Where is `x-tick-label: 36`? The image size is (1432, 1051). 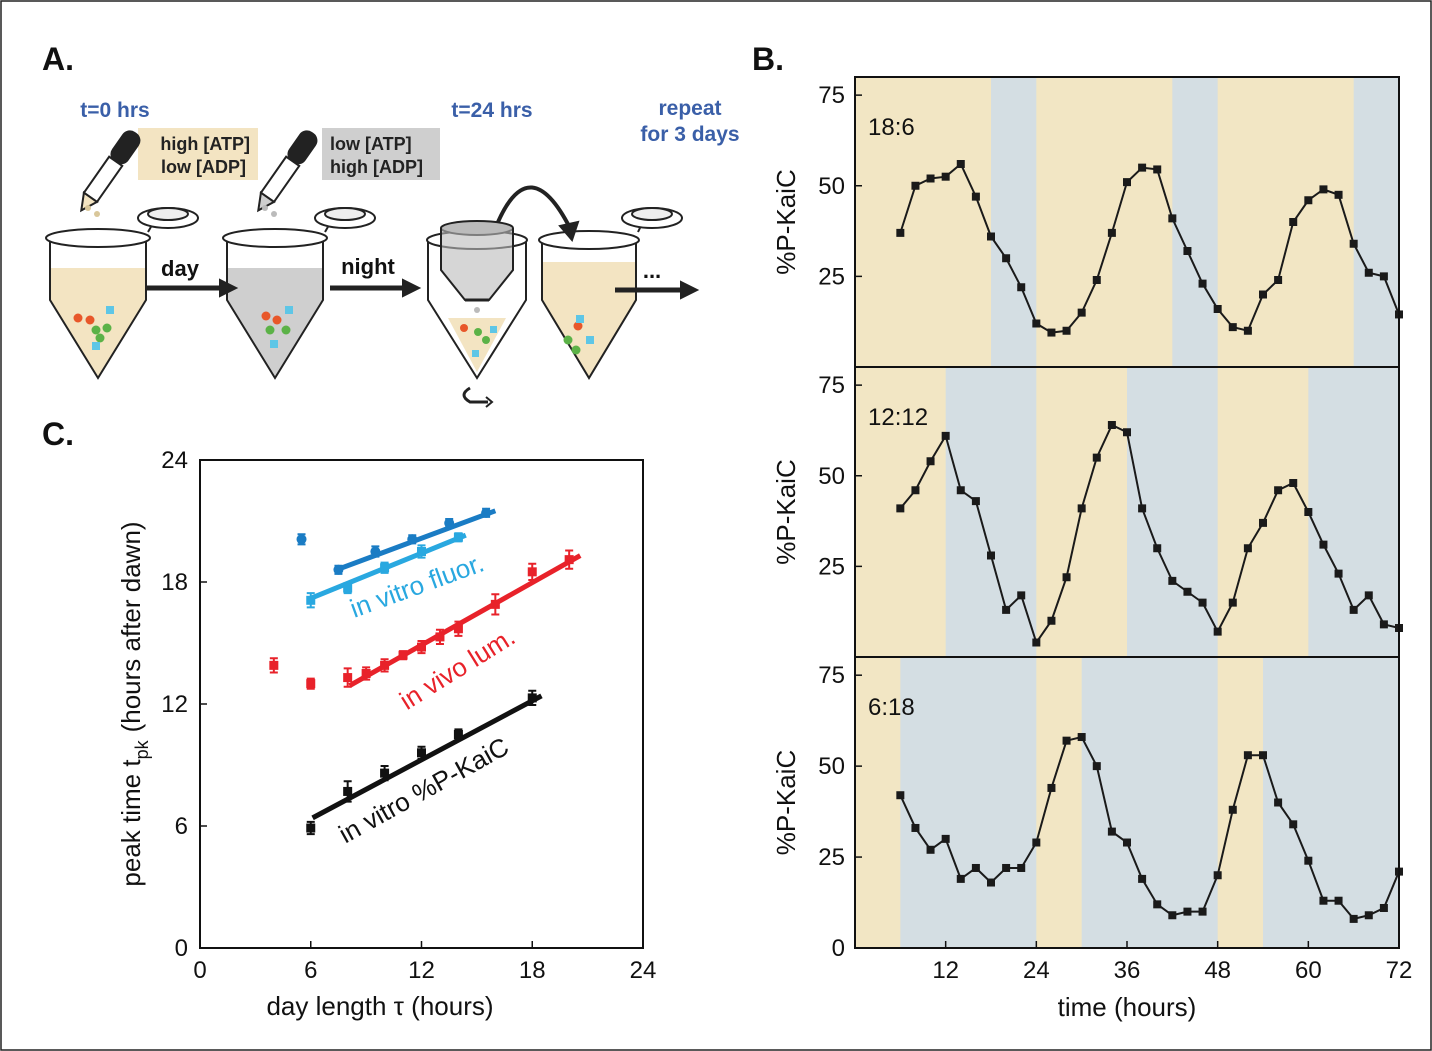 x-tick-label: 36 is located at coordinates (1127, 970).